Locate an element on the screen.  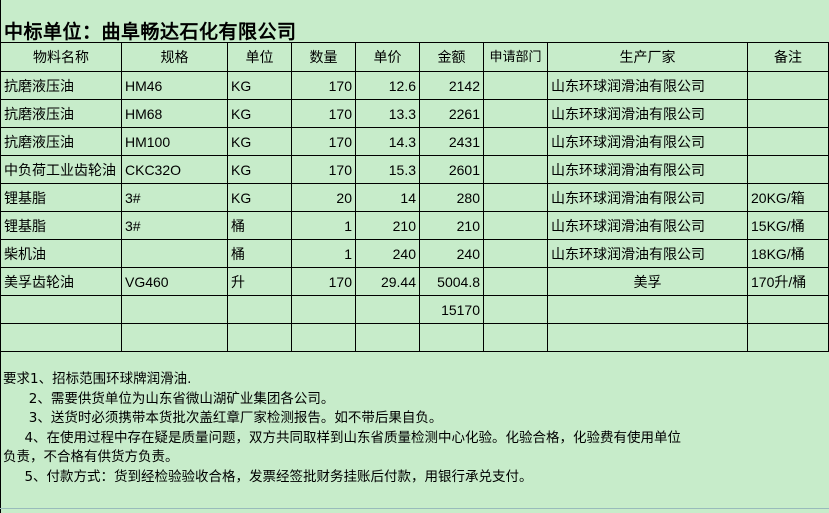
cell-unit-price: 12.6 is located at coordinates (387, 85).